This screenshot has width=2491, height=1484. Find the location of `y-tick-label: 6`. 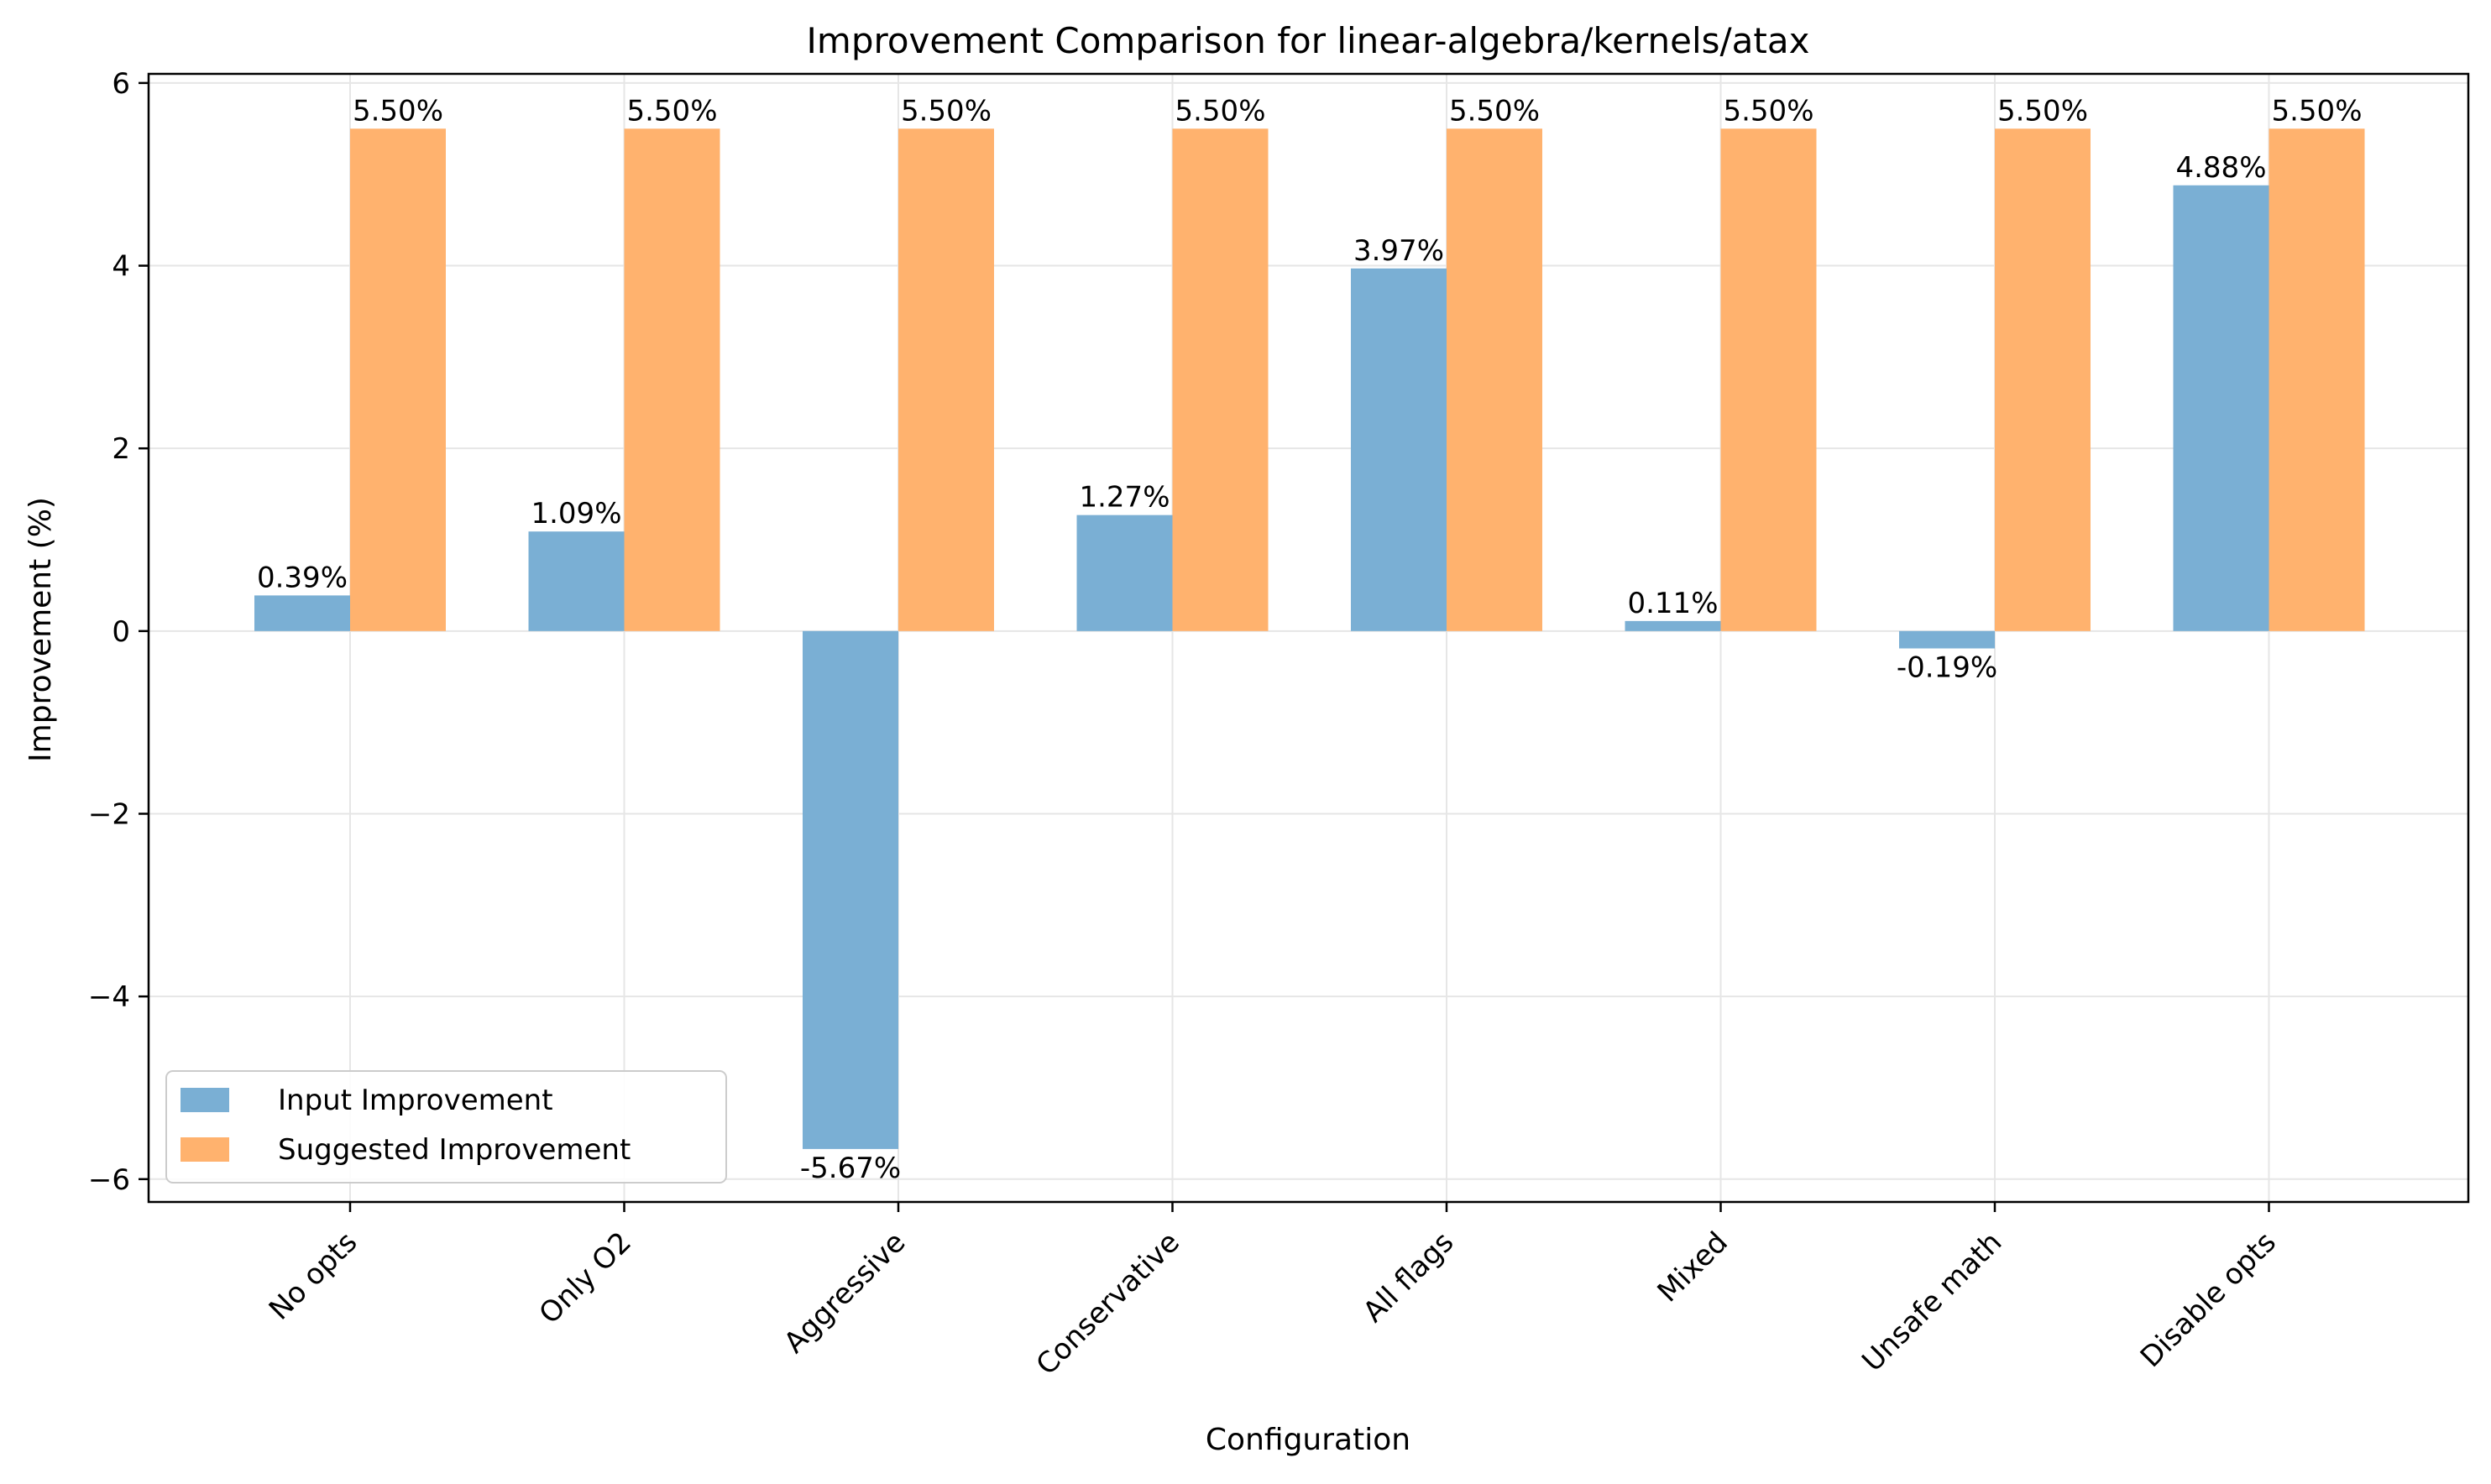

y-tick-label: 6 is located at coordinates (121, 84).